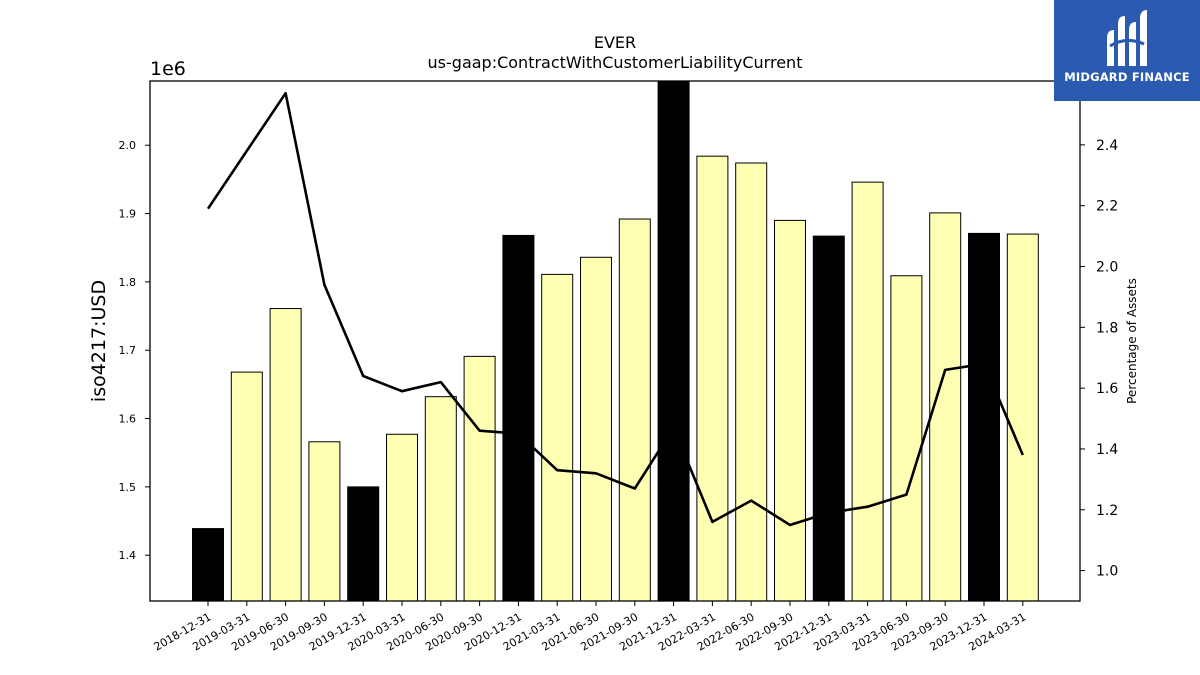  What do you see at coordinates (1107, 207) in the screenshot?
I see `y2-tick-label: 2.2` at bounding box center [1107, 207].